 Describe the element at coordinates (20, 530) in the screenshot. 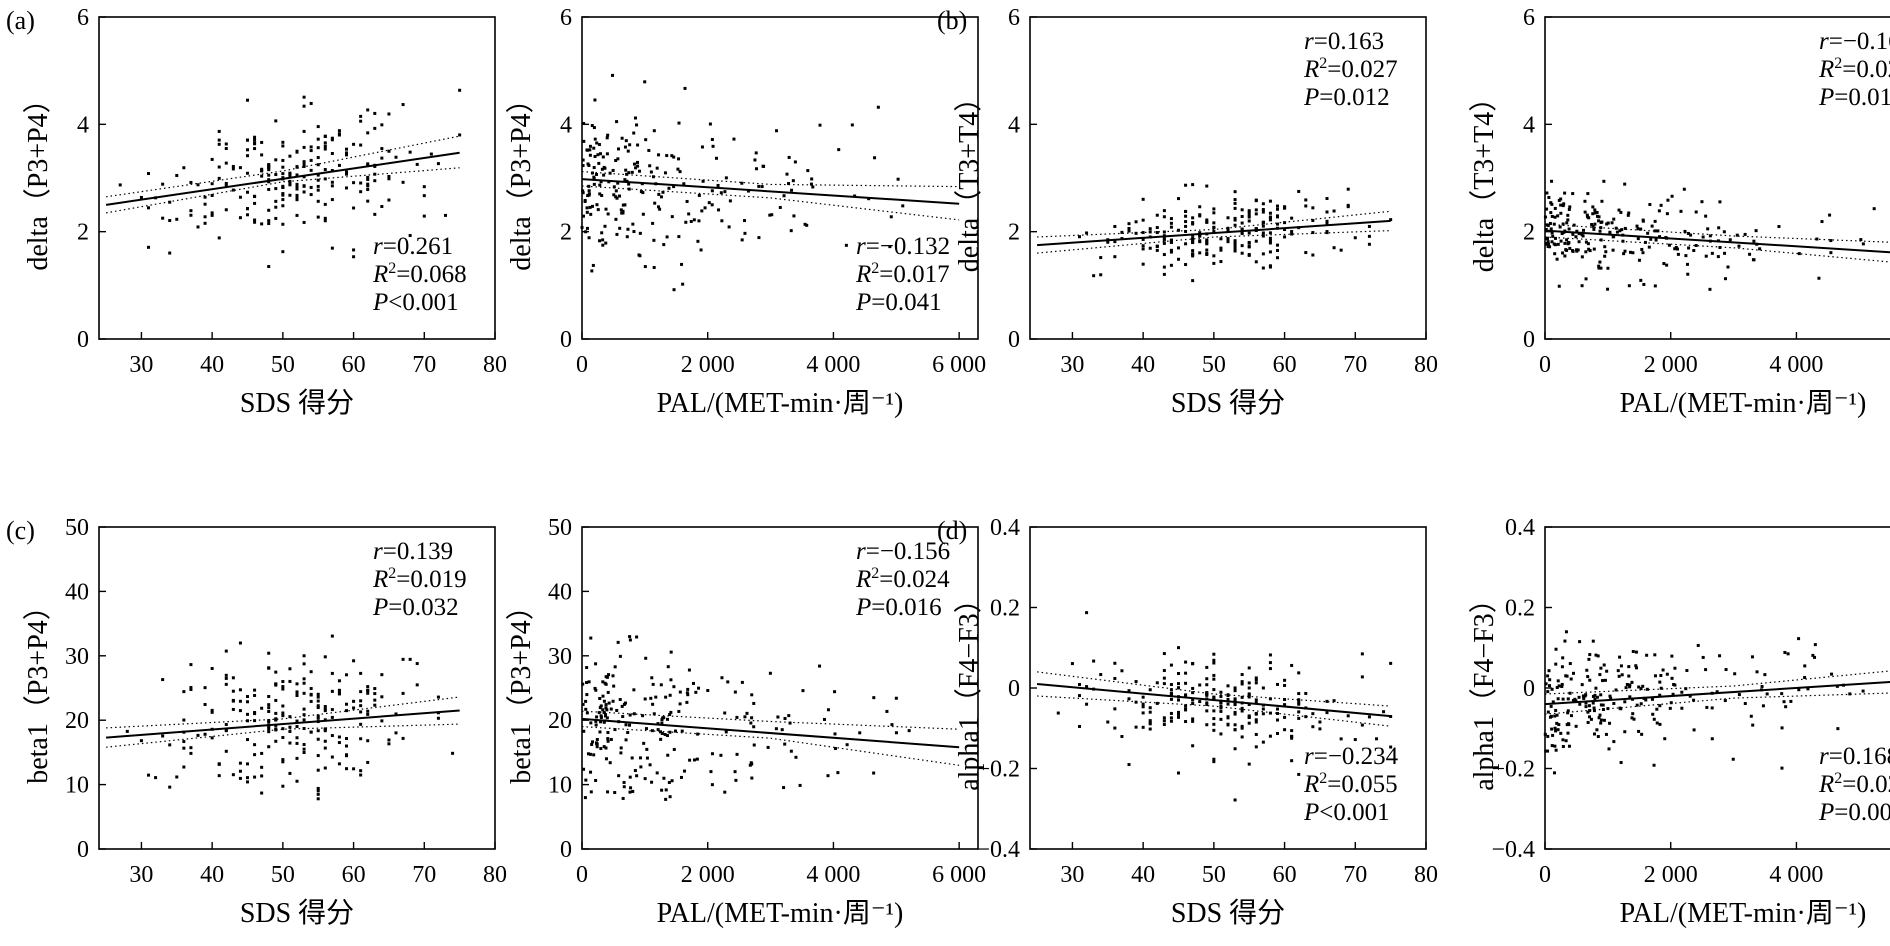

I see `panel-label: (c)` at that location.